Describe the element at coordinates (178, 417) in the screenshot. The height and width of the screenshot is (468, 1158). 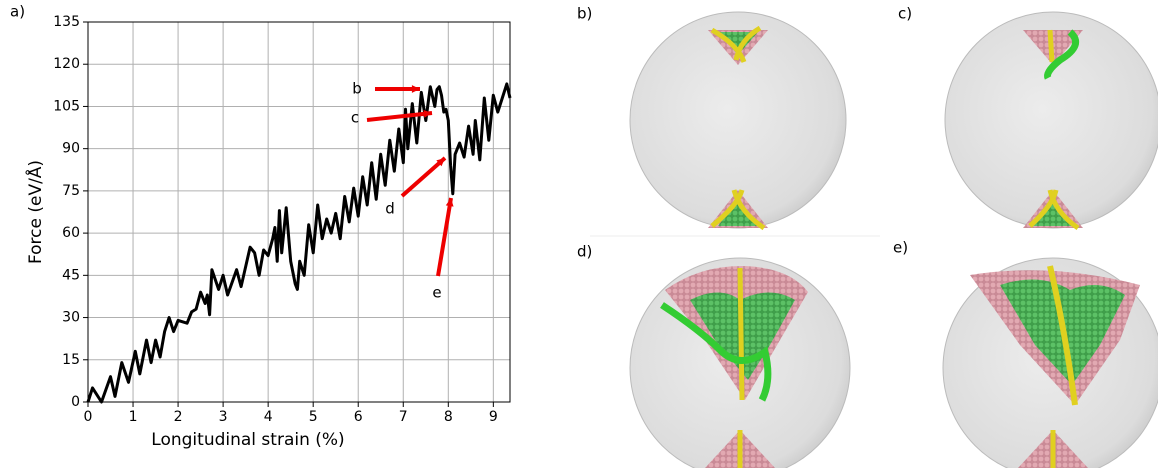
I see `x-tick-label: 2` at that location.